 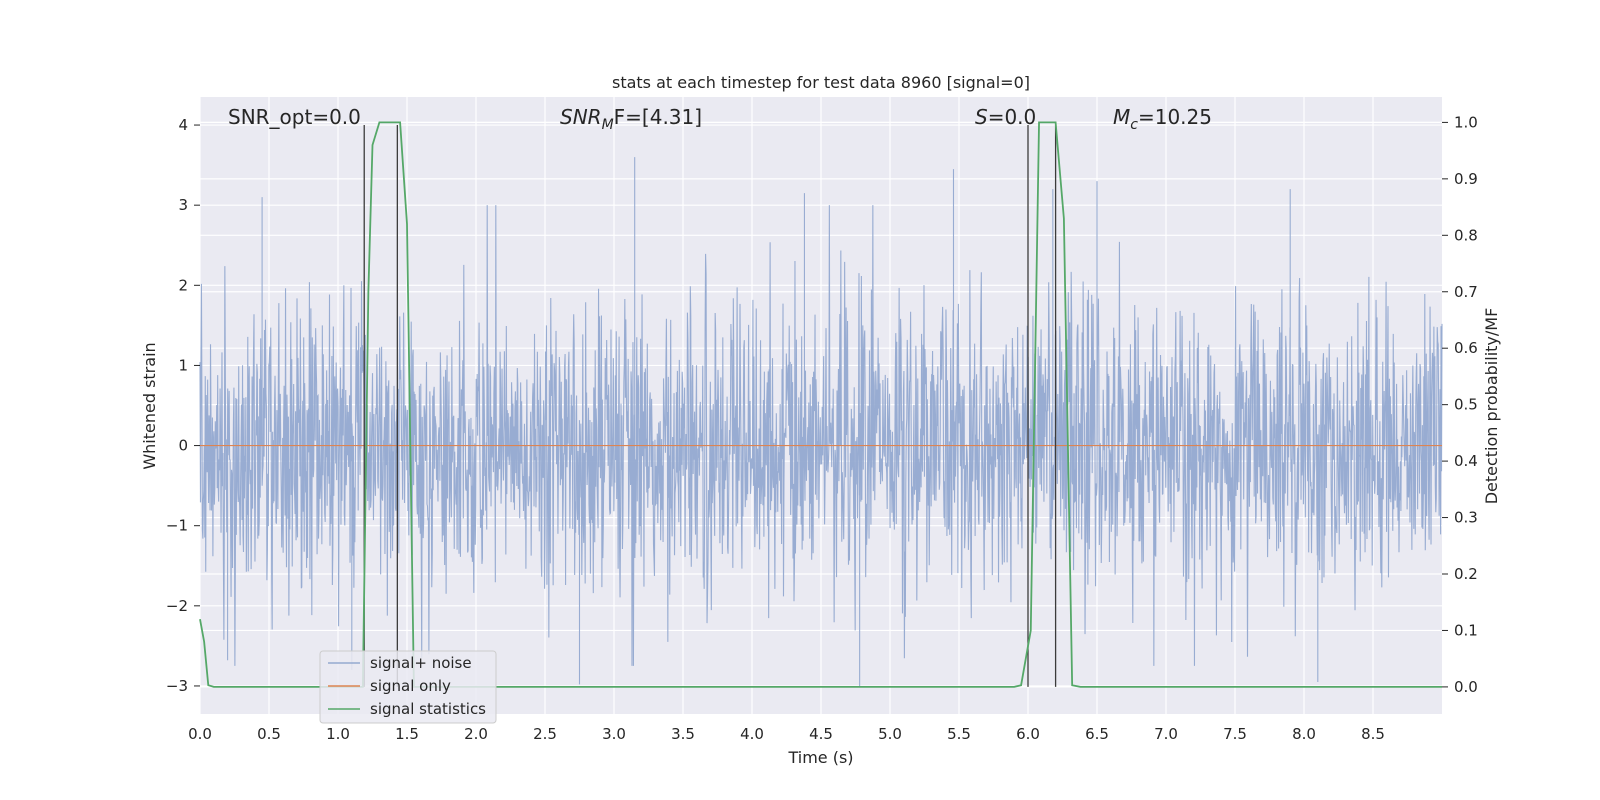 I want to click on x-tick-label: 7.5, so click(x=1235, y=734).